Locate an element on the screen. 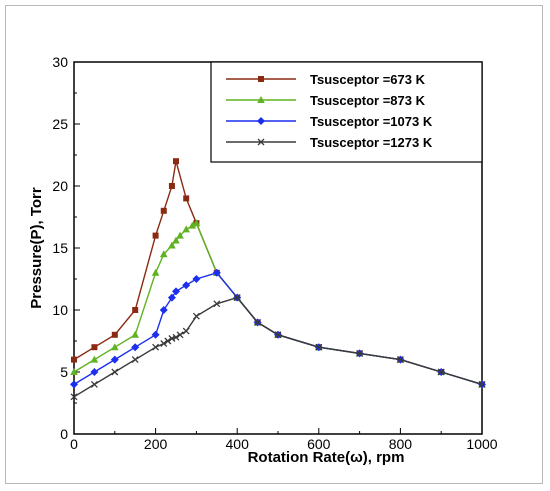  legend-entry-3: Tsusceptor =1073 K is located at coordinates (329, 121).